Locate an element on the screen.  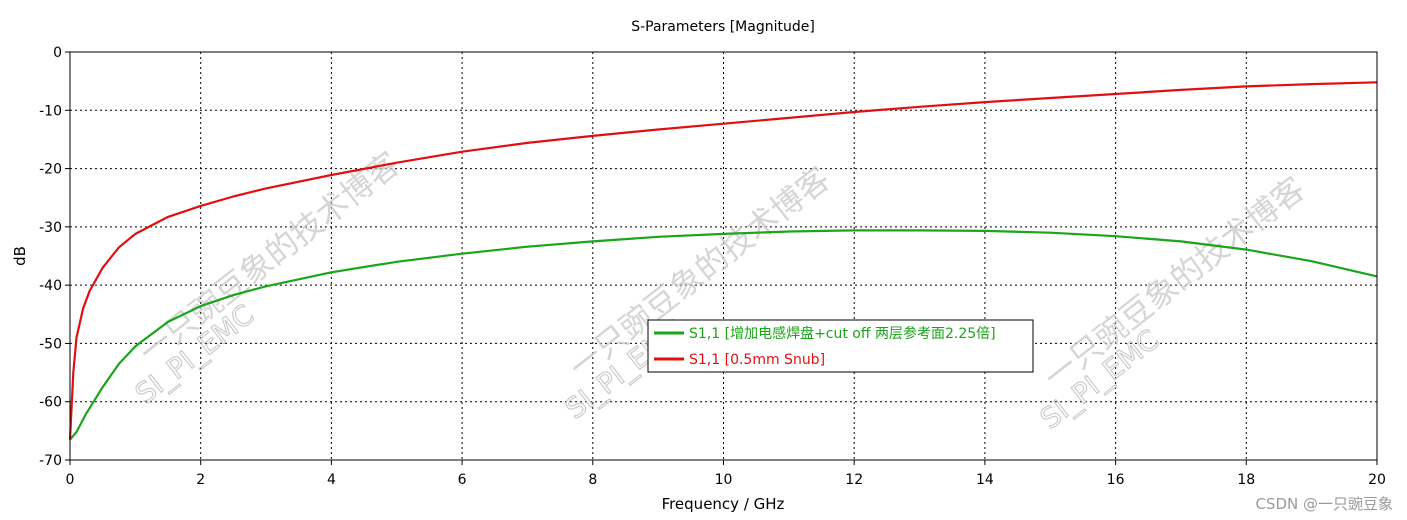
legend-label: S1,1 [增加电感焊盘+cut off 两层参考面2.25倍] is located at coordinates (842, 333).